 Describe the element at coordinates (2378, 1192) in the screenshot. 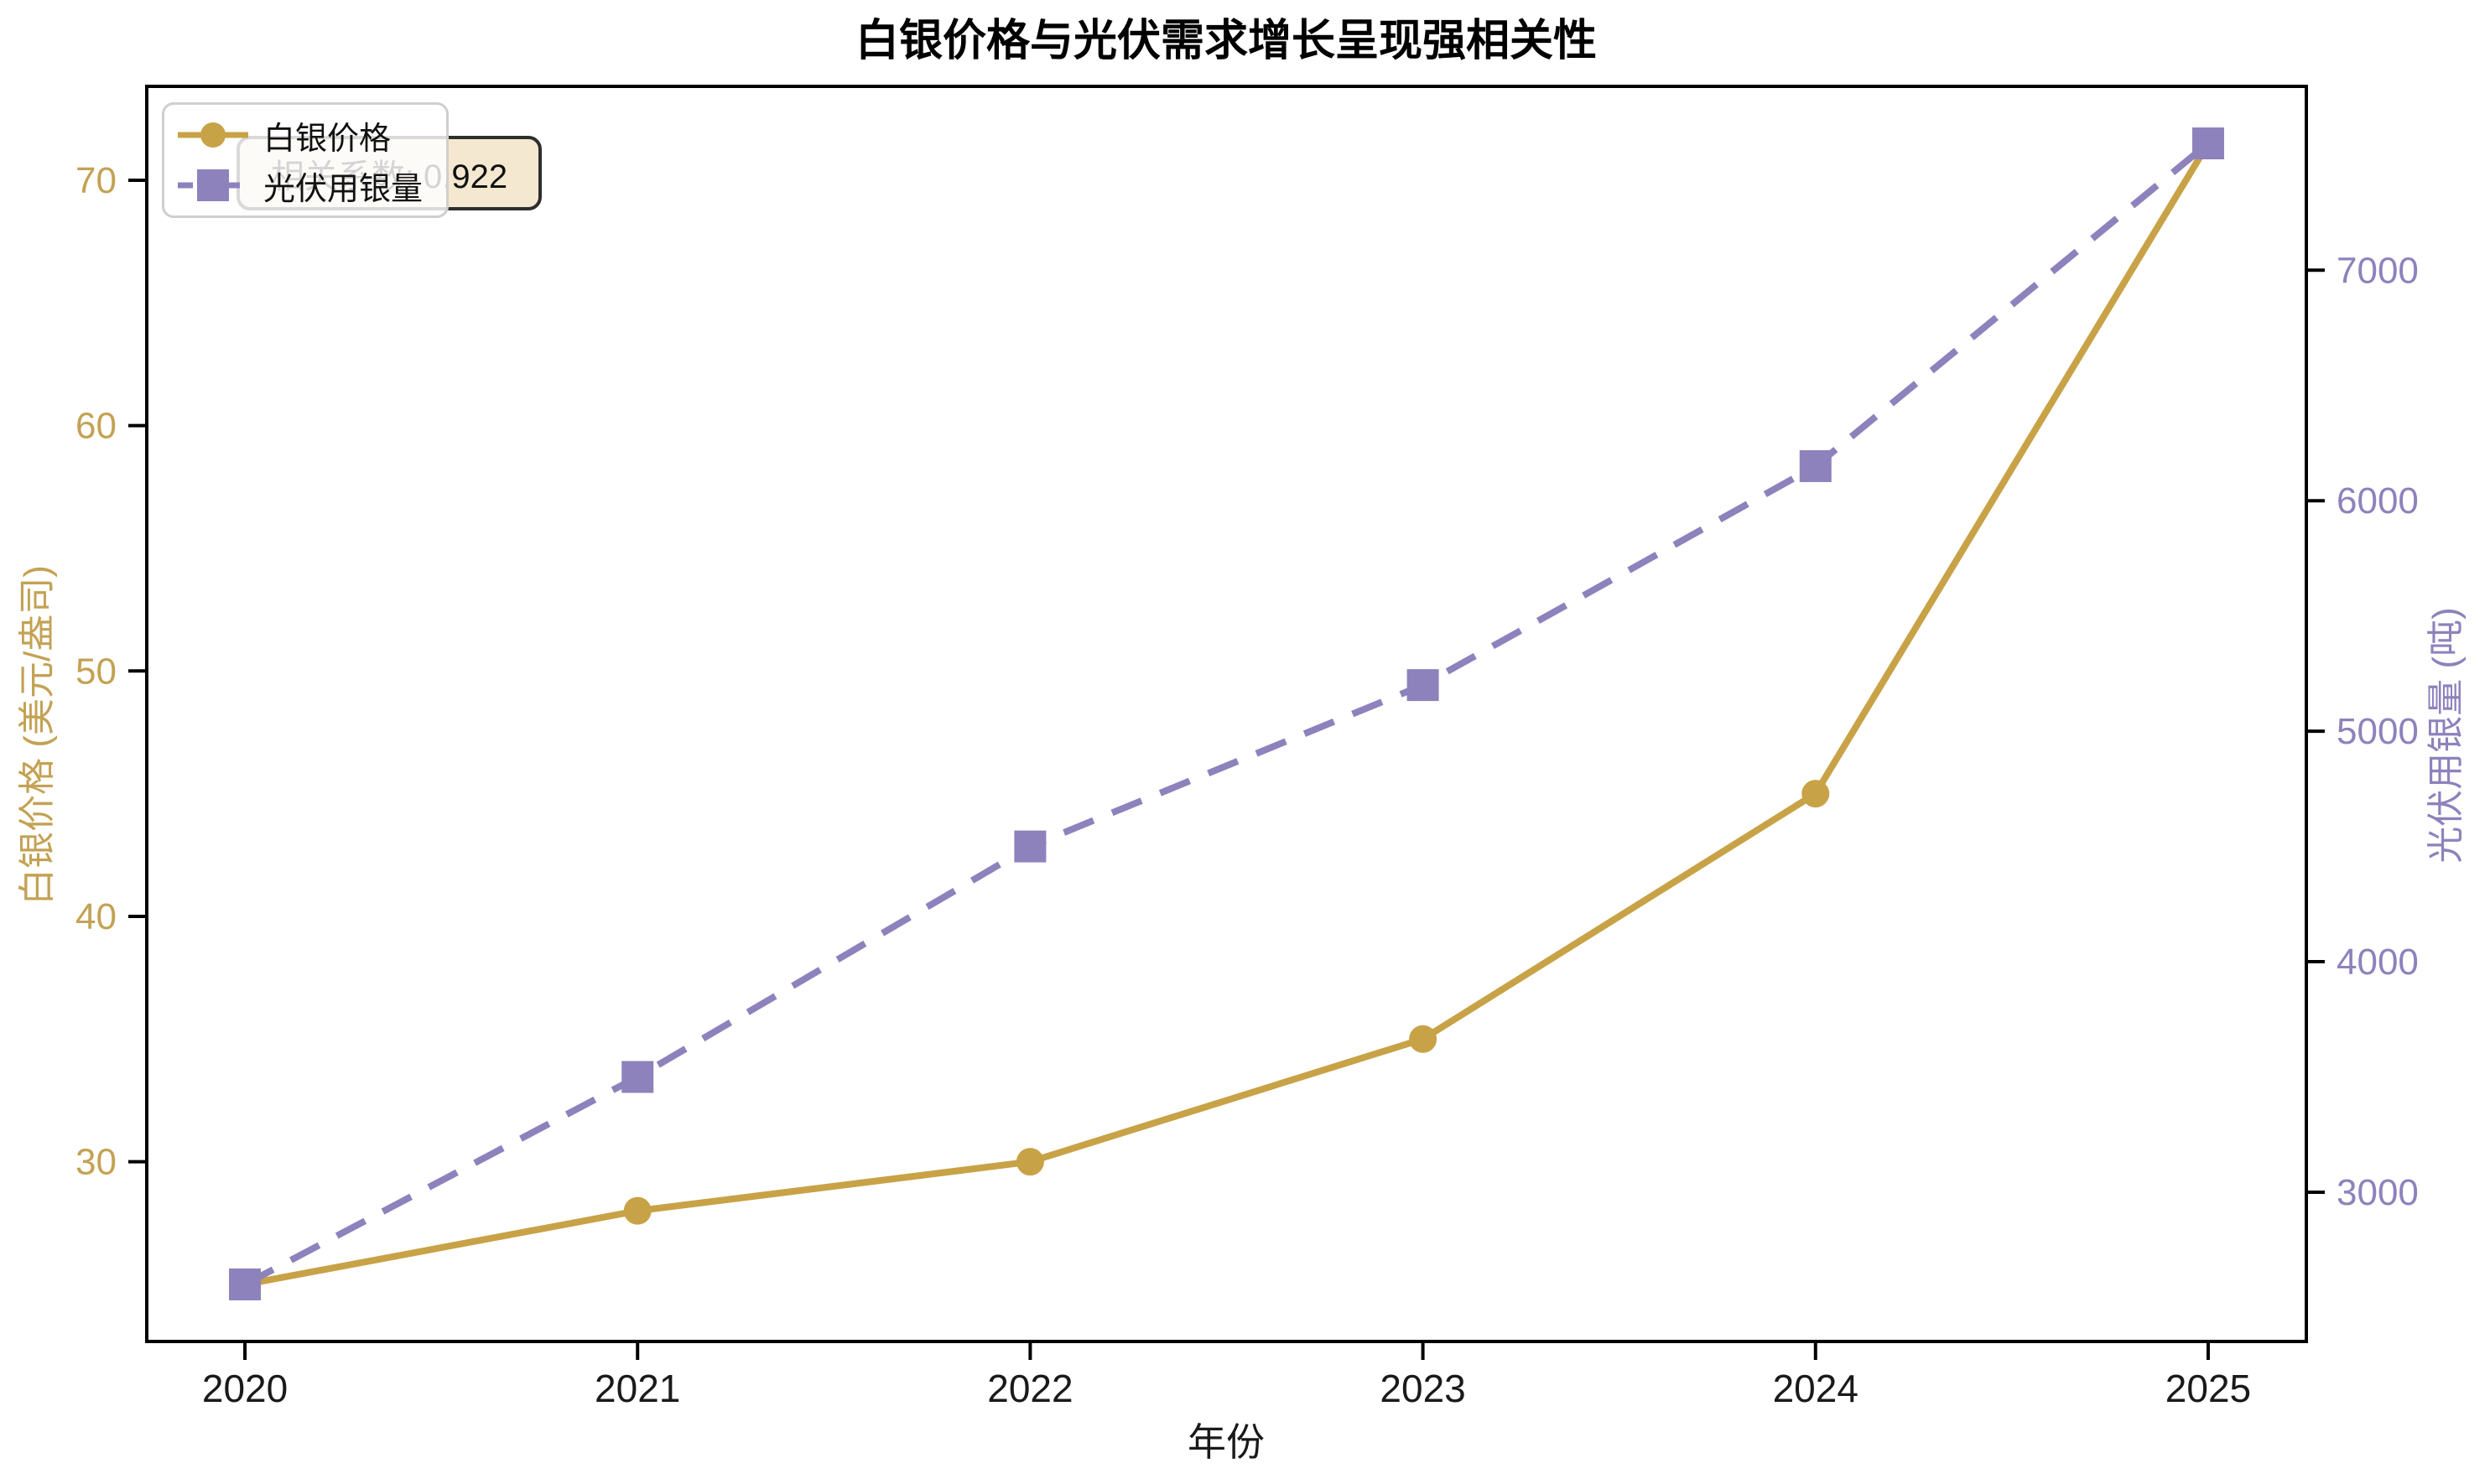

I see `y-right-tick-label: 3000` at that location.